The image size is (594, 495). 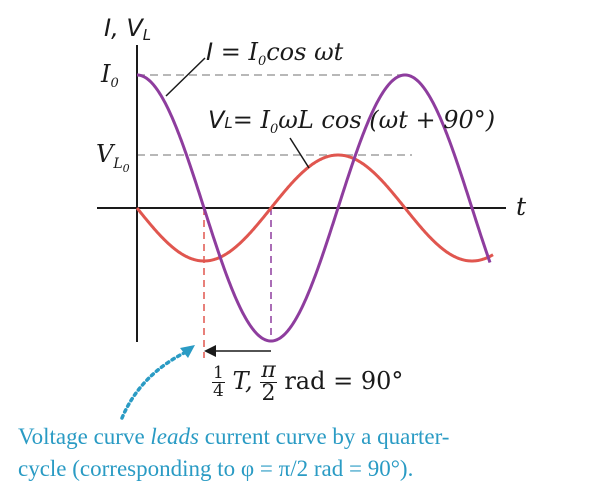 I want to click on current-label-leader, so click(x=185, y=77).